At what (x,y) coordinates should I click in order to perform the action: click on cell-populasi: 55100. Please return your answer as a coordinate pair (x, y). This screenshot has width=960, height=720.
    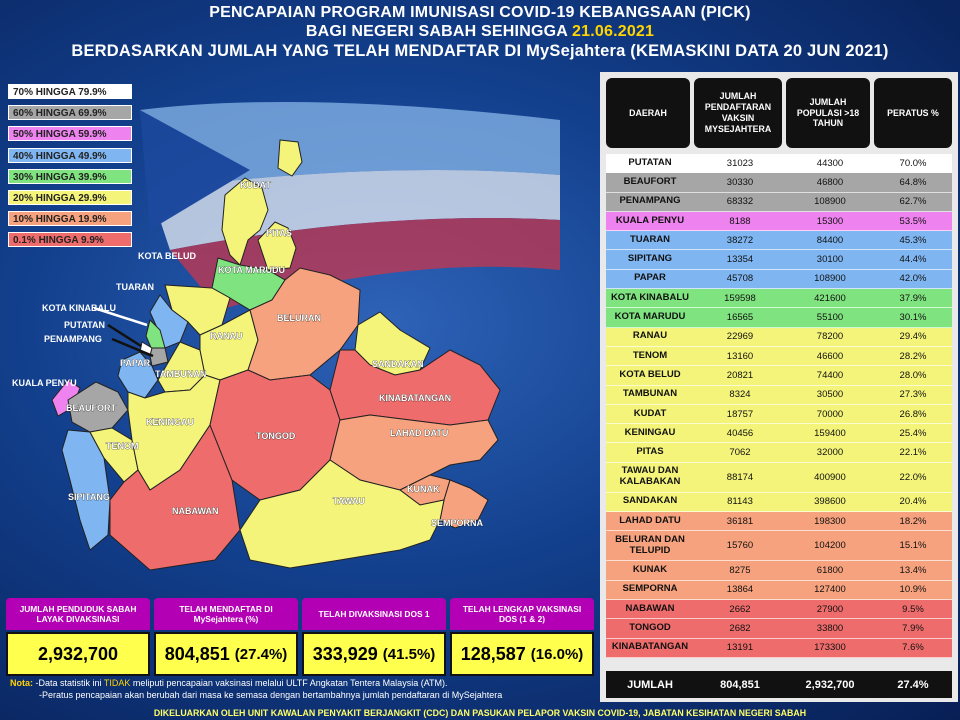
    Looking at the image, I should click on (830, 318).